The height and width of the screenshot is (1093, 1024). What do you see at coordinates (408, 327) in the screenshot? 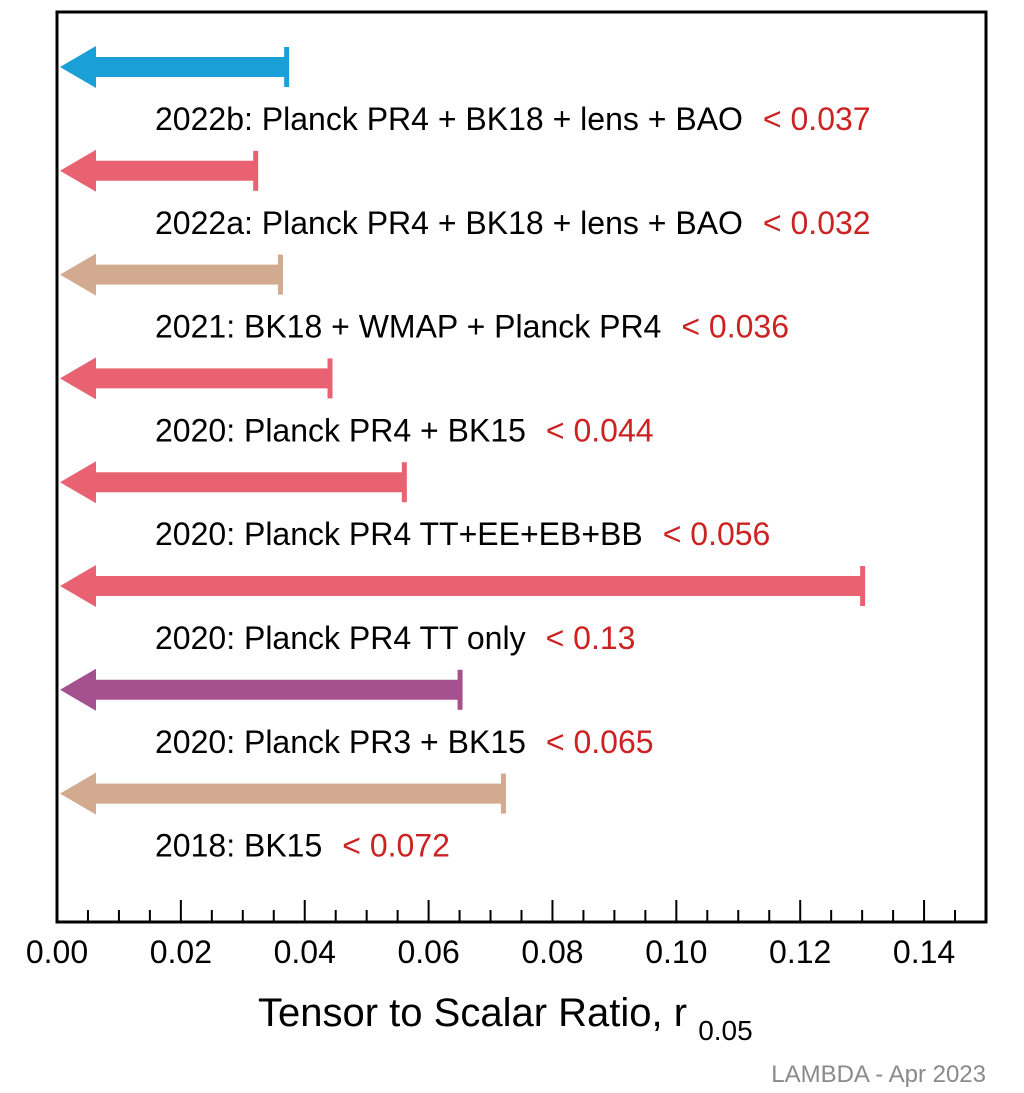
I see `limit-label: 2021: BK18 + WMAP + Planck PR4` at bounding box center [408, 327].